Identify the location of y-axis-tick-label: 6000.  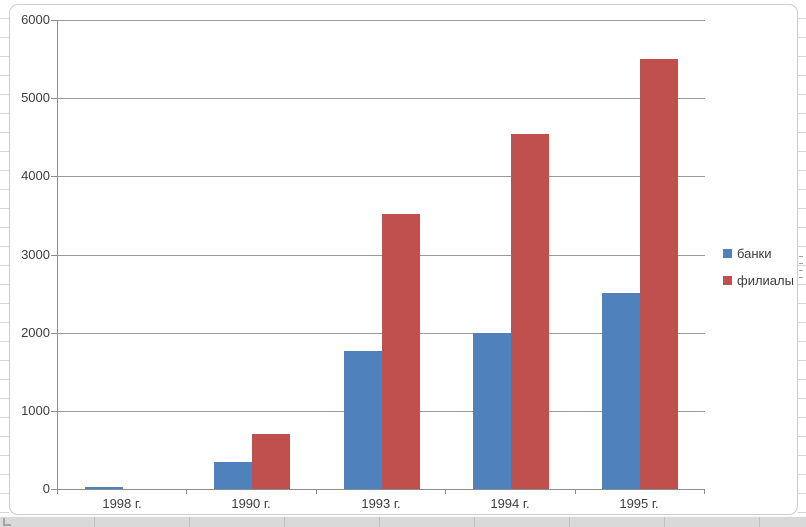
(35, 19).